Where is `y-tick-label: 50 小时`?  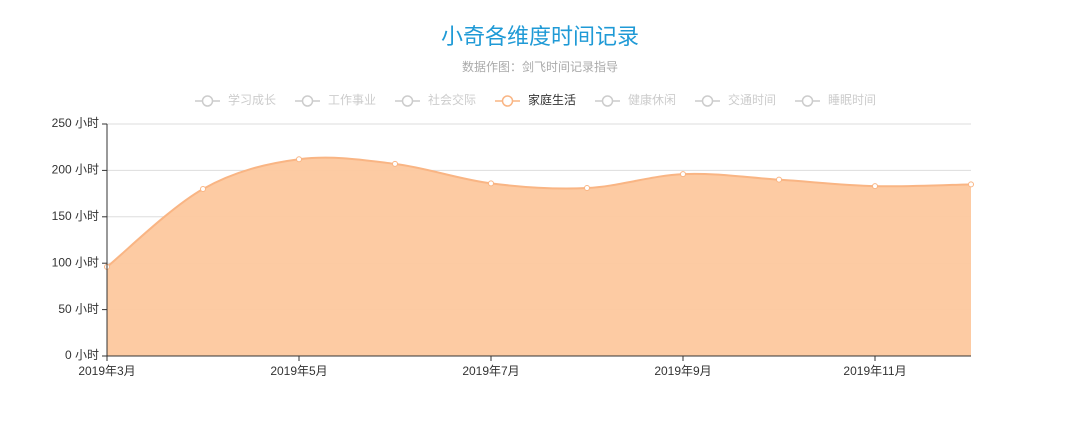
y-tick-label: 50 小时 is located at coordinates (78, 309).